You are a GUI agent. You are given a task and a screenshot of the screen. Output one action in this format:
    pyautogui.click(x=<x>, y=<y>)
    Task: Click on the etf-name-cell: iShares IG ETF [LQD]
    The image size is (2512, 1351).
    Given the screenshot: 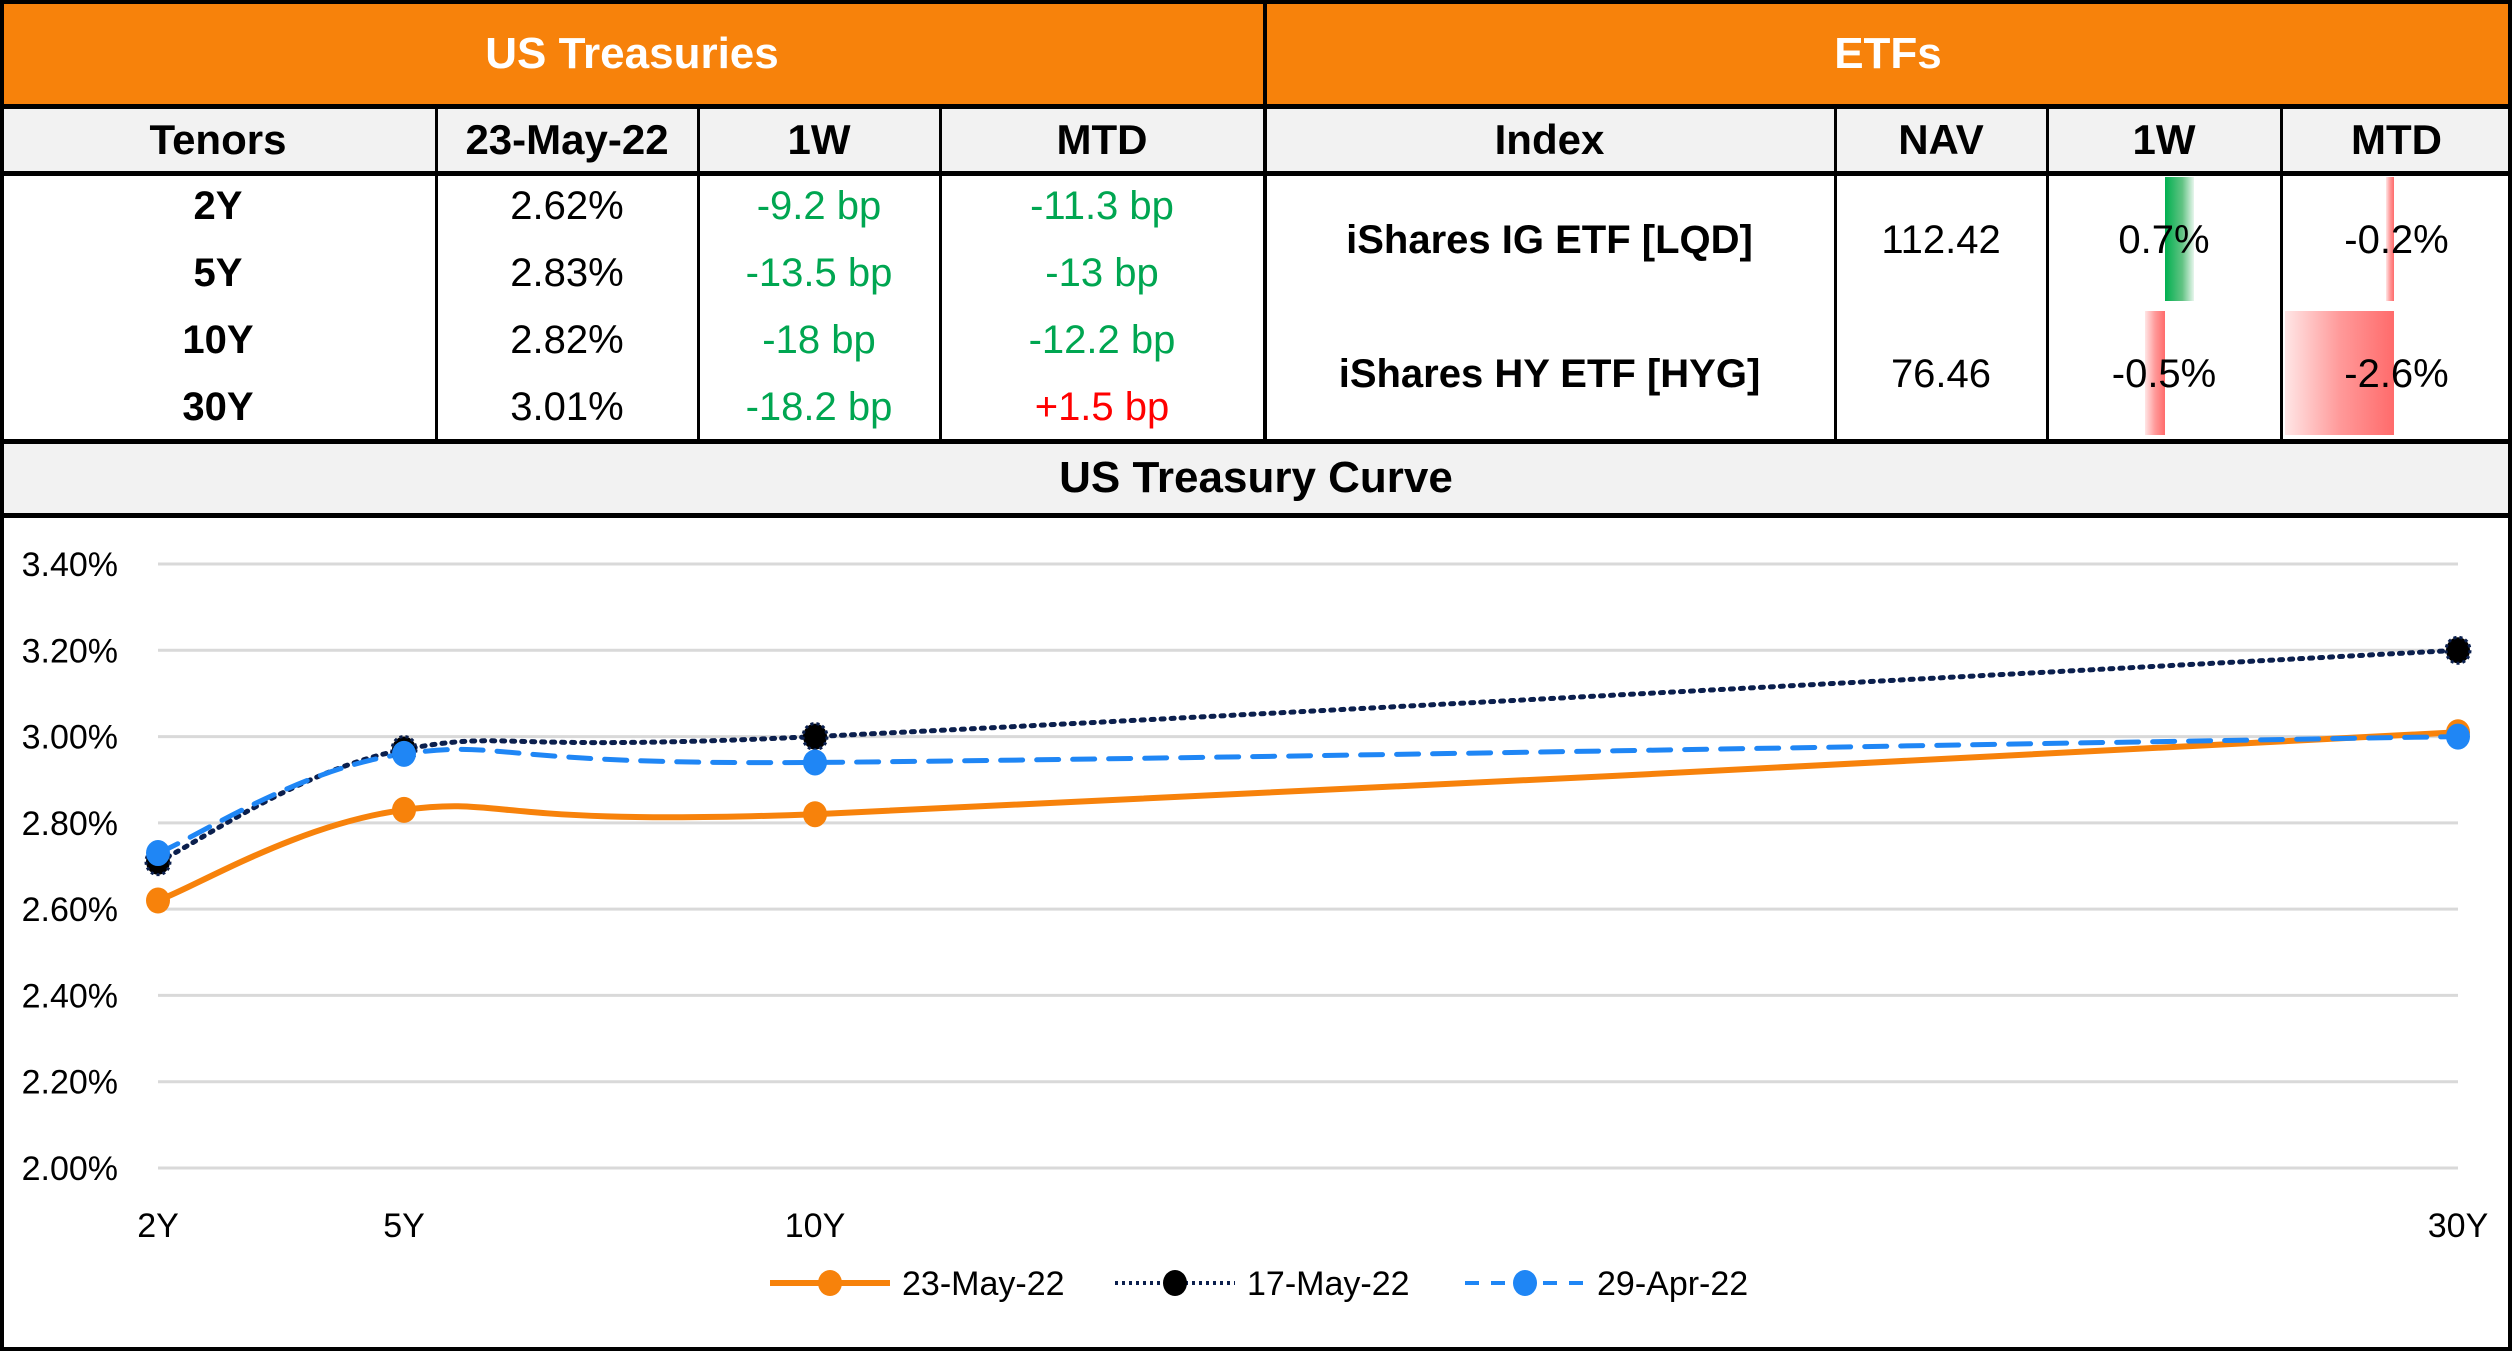 What is the action you would take?
    pyautogui.click(x=1549, y=240)
    